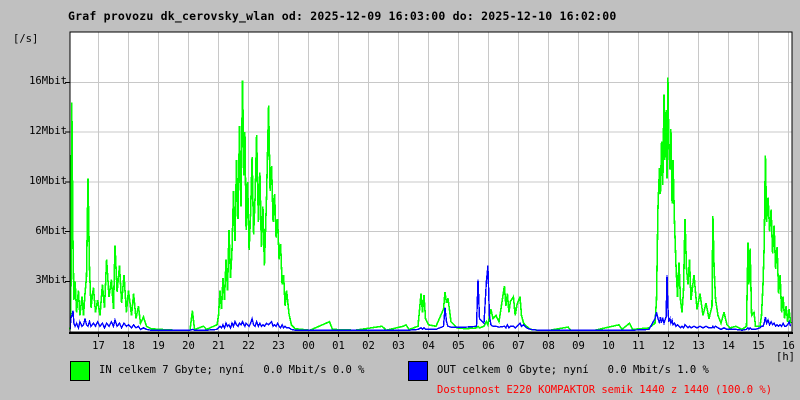 The image size is (800, 400). Describe the element at coordinates (368, 346) in the screenshot. I see `x-axis-label: 02` at that location.